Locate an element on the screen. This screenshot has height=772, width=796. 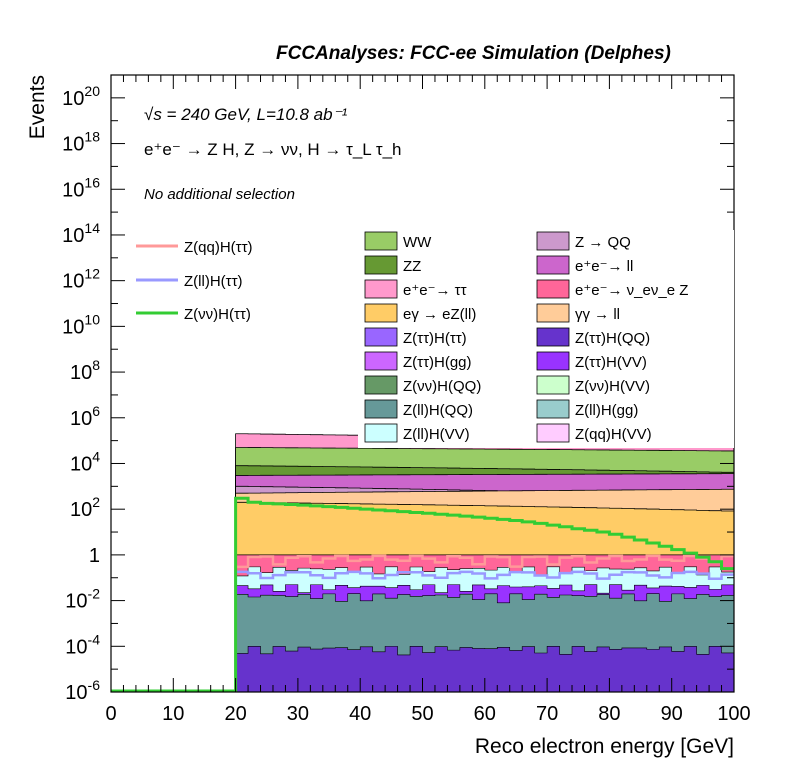
x-tick-label: 10 is located at coordinates (173, 714).